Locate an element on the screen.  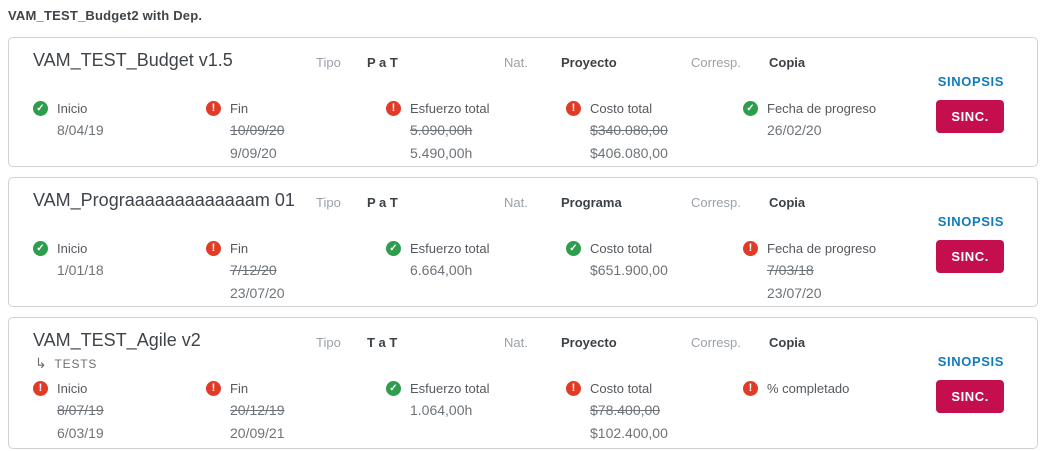
linked-item-label: TESTS is located at coordinates (76, 363).